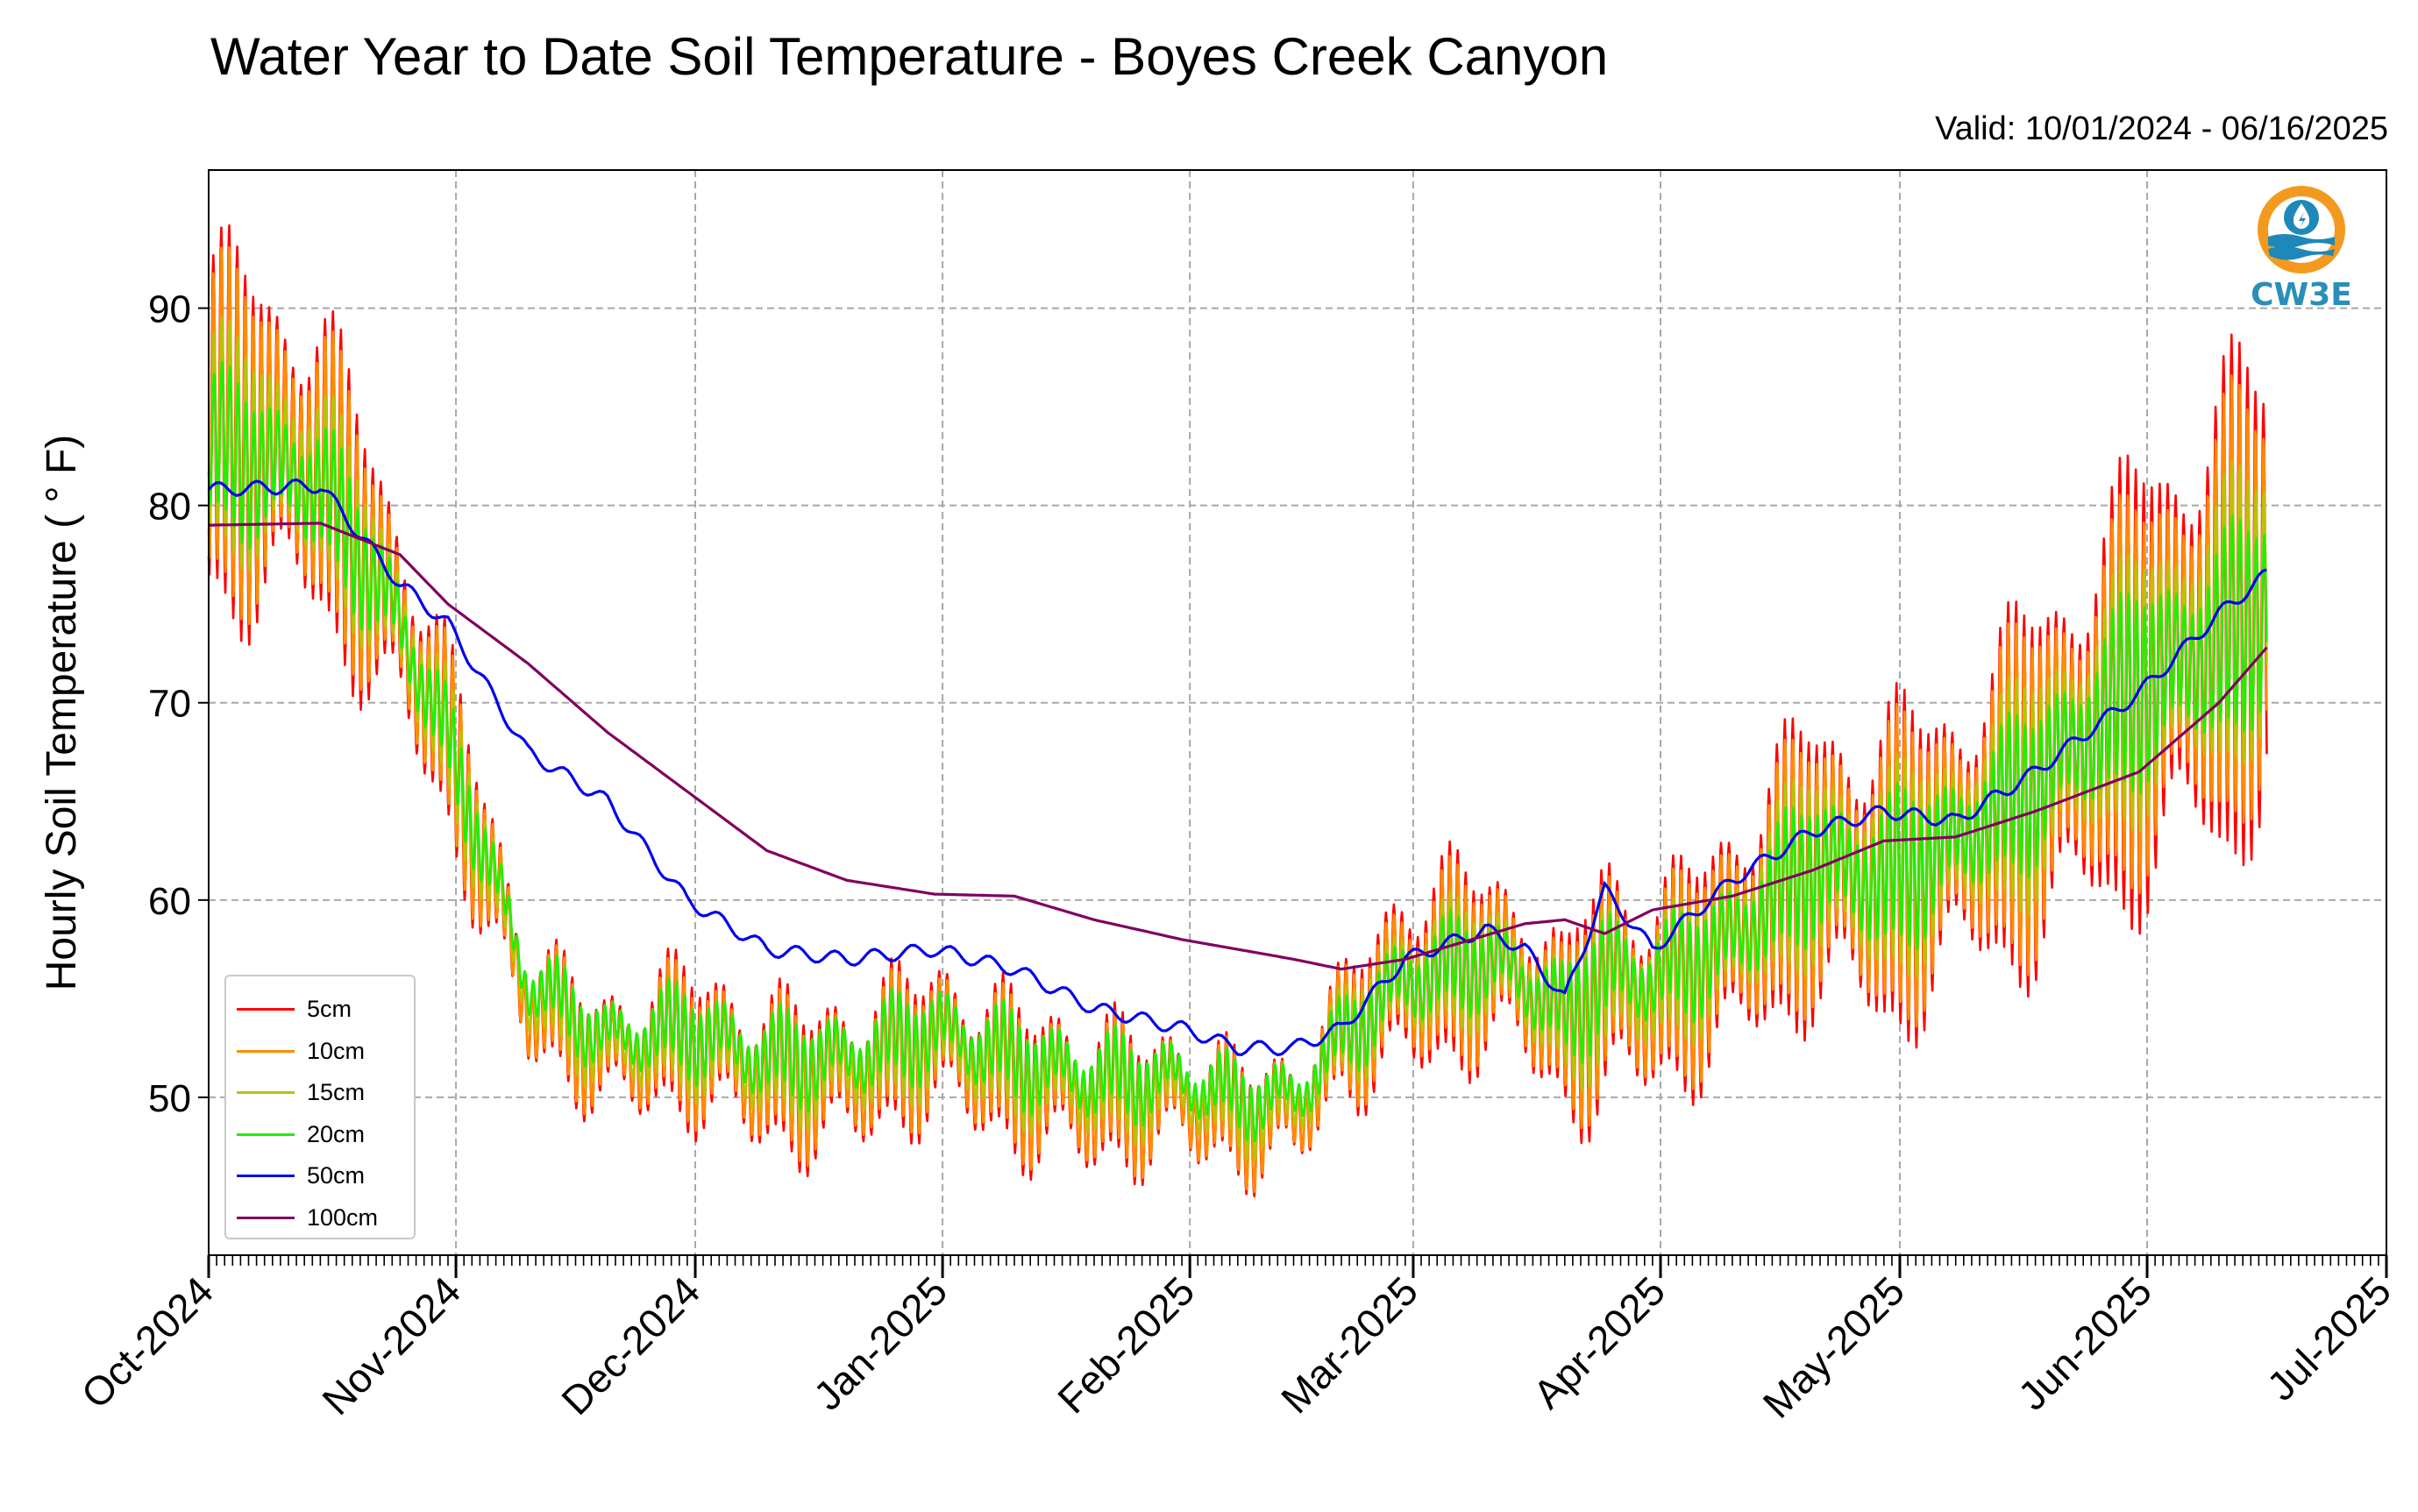  I want to click on cw3e-logo: CW3E, so click(2301, 250).